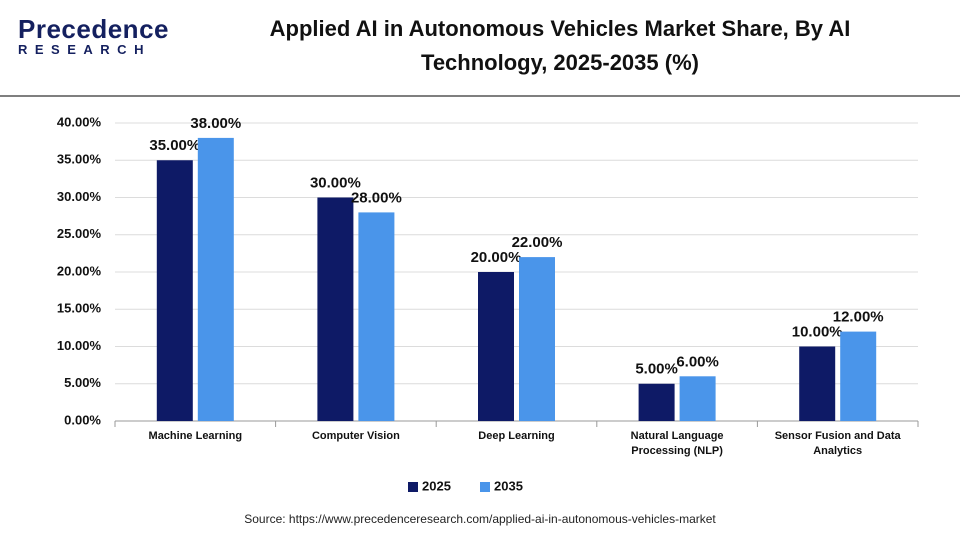 The height and width of the screenshot is (540, 960). What do you see at coordinates (376, 197) in the screenshot?
I see `value-label: 28.00%` at bounding box center [376, 197].